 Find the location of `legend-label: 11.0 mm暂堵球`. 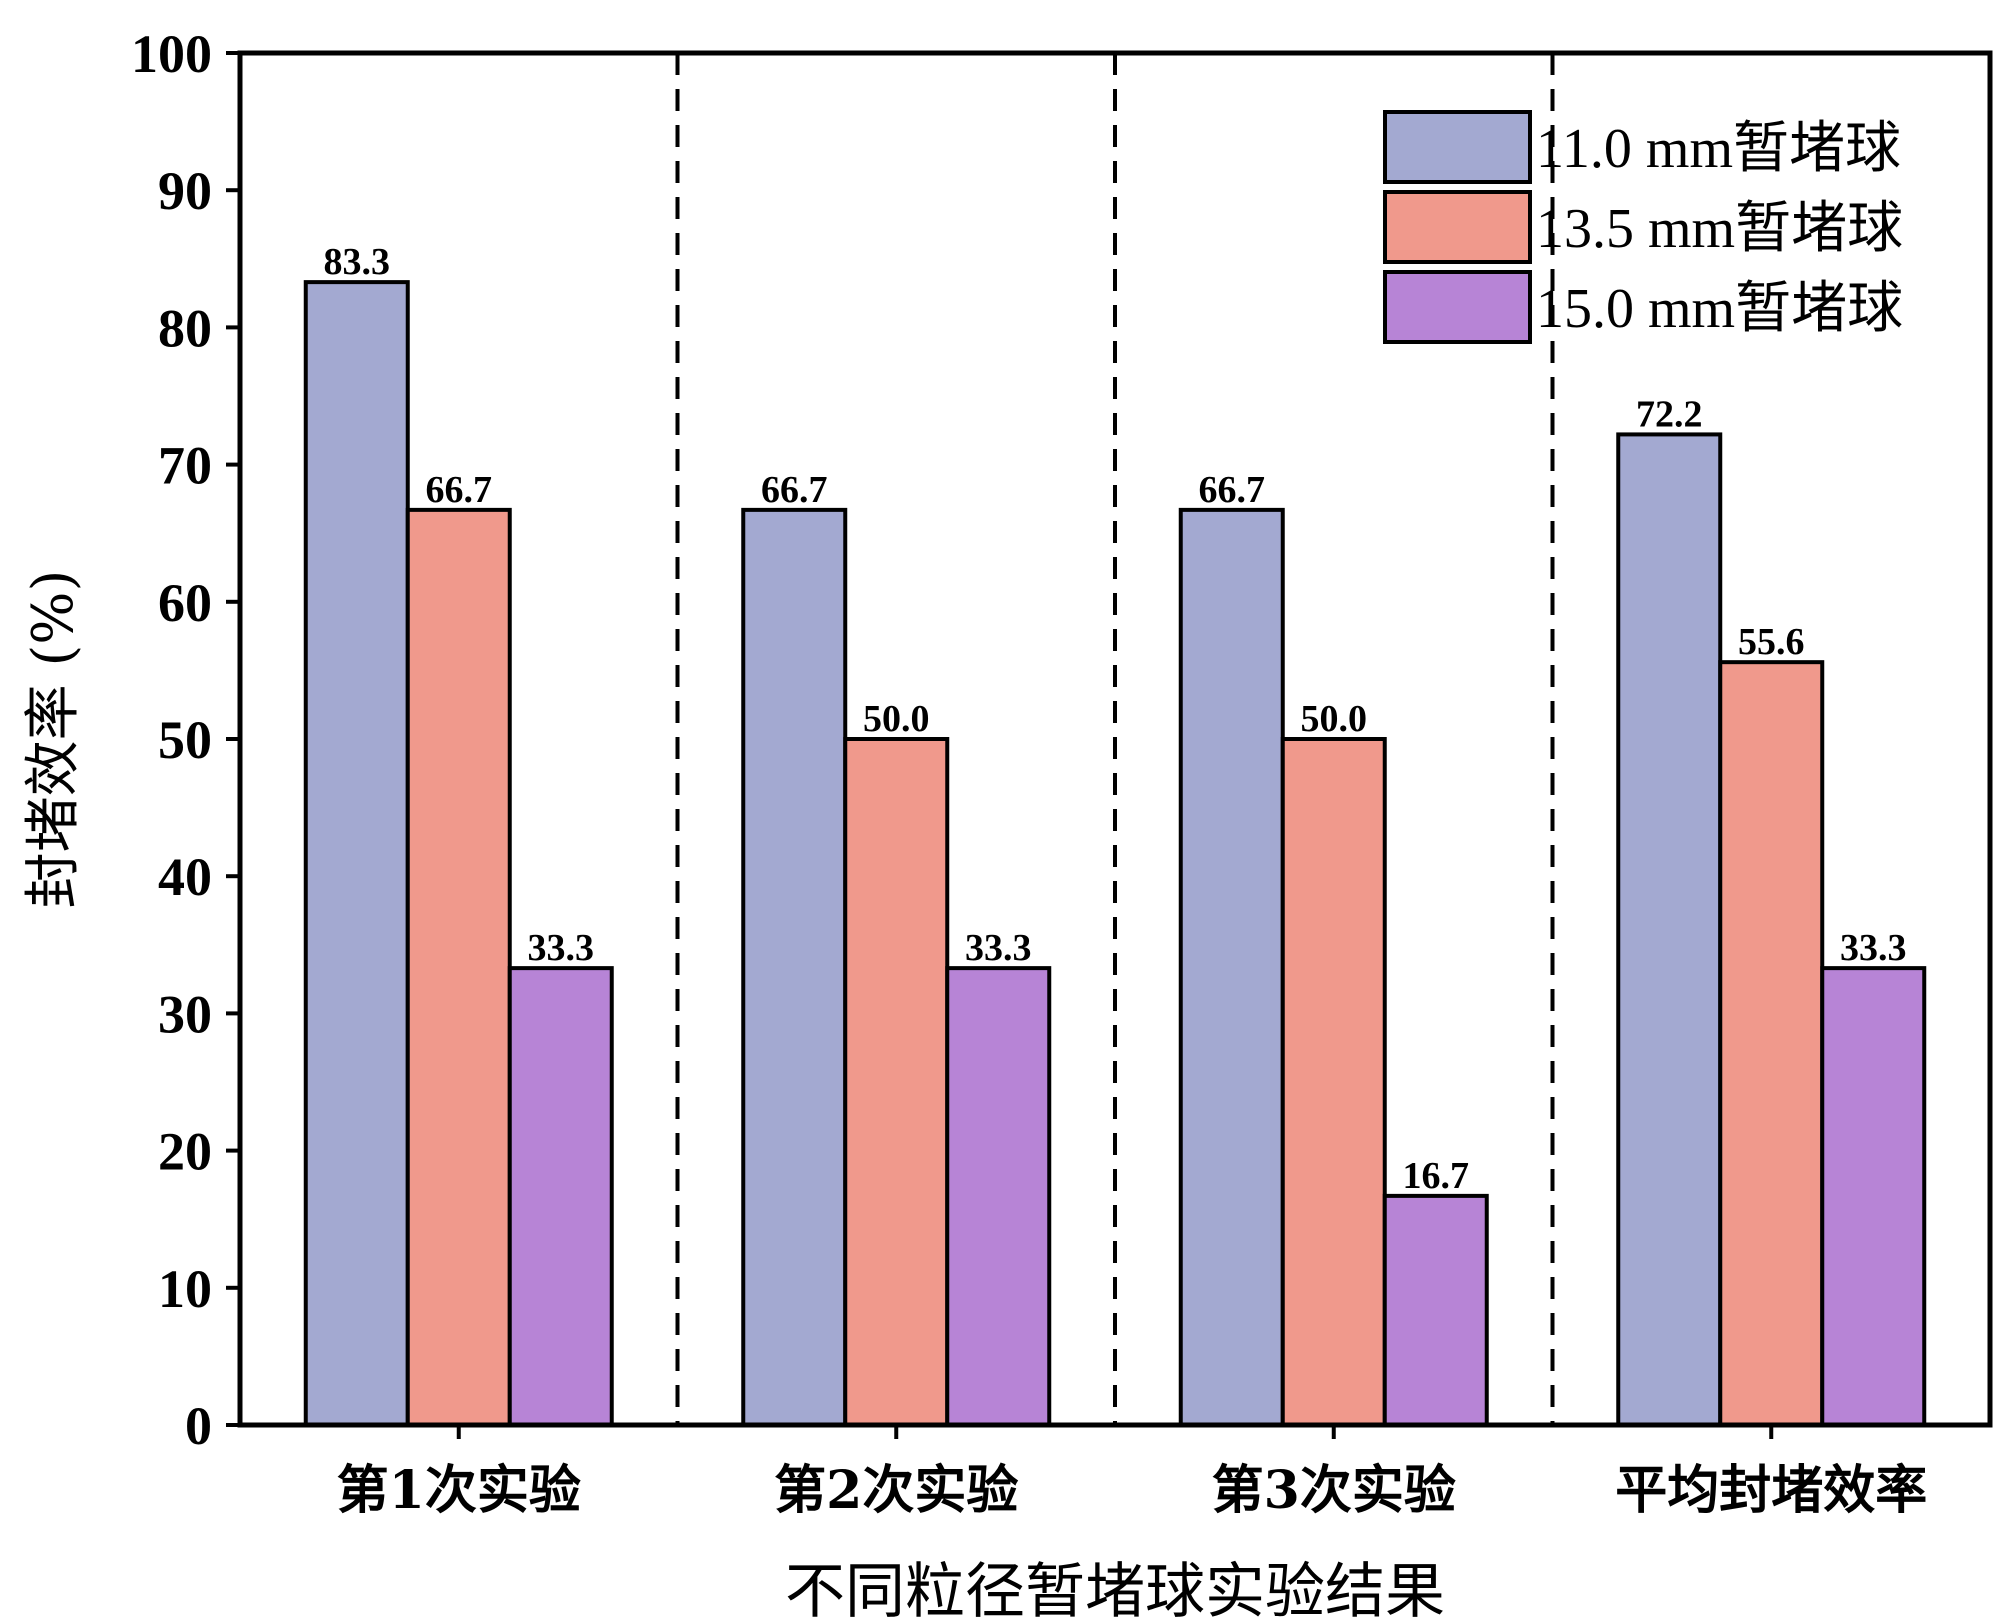

legend-label: 11.0 mm暂堵球 is located at coordinates (1718, 149).